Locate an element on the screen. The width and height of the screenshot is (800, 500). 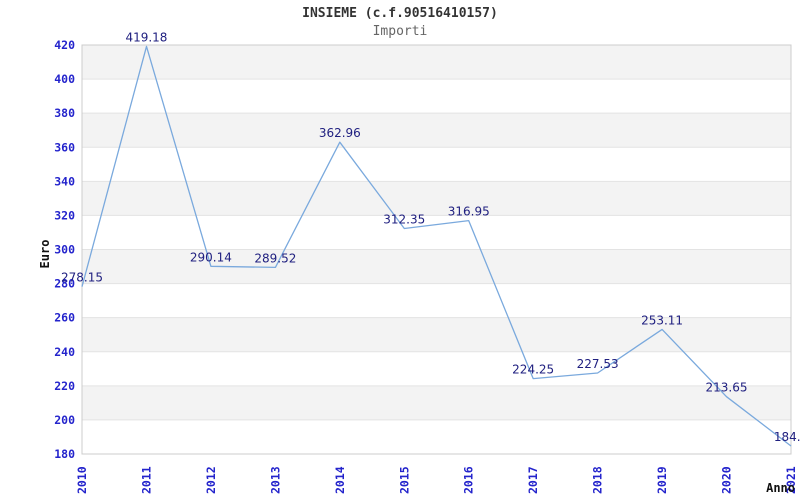
data-point-label: 419.18 is located at coordinates (146, 37).